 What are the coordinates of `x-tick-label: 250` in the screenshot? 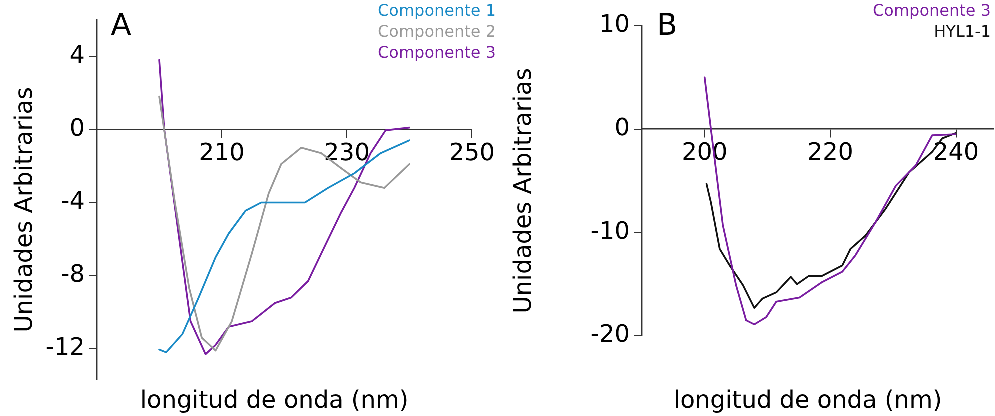 It's located at (472, 152).